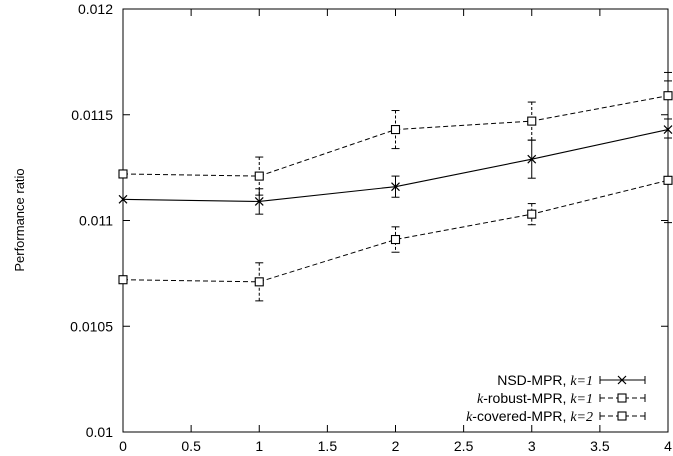  I want to click on x-tick-label: 3, so click(532, 446).